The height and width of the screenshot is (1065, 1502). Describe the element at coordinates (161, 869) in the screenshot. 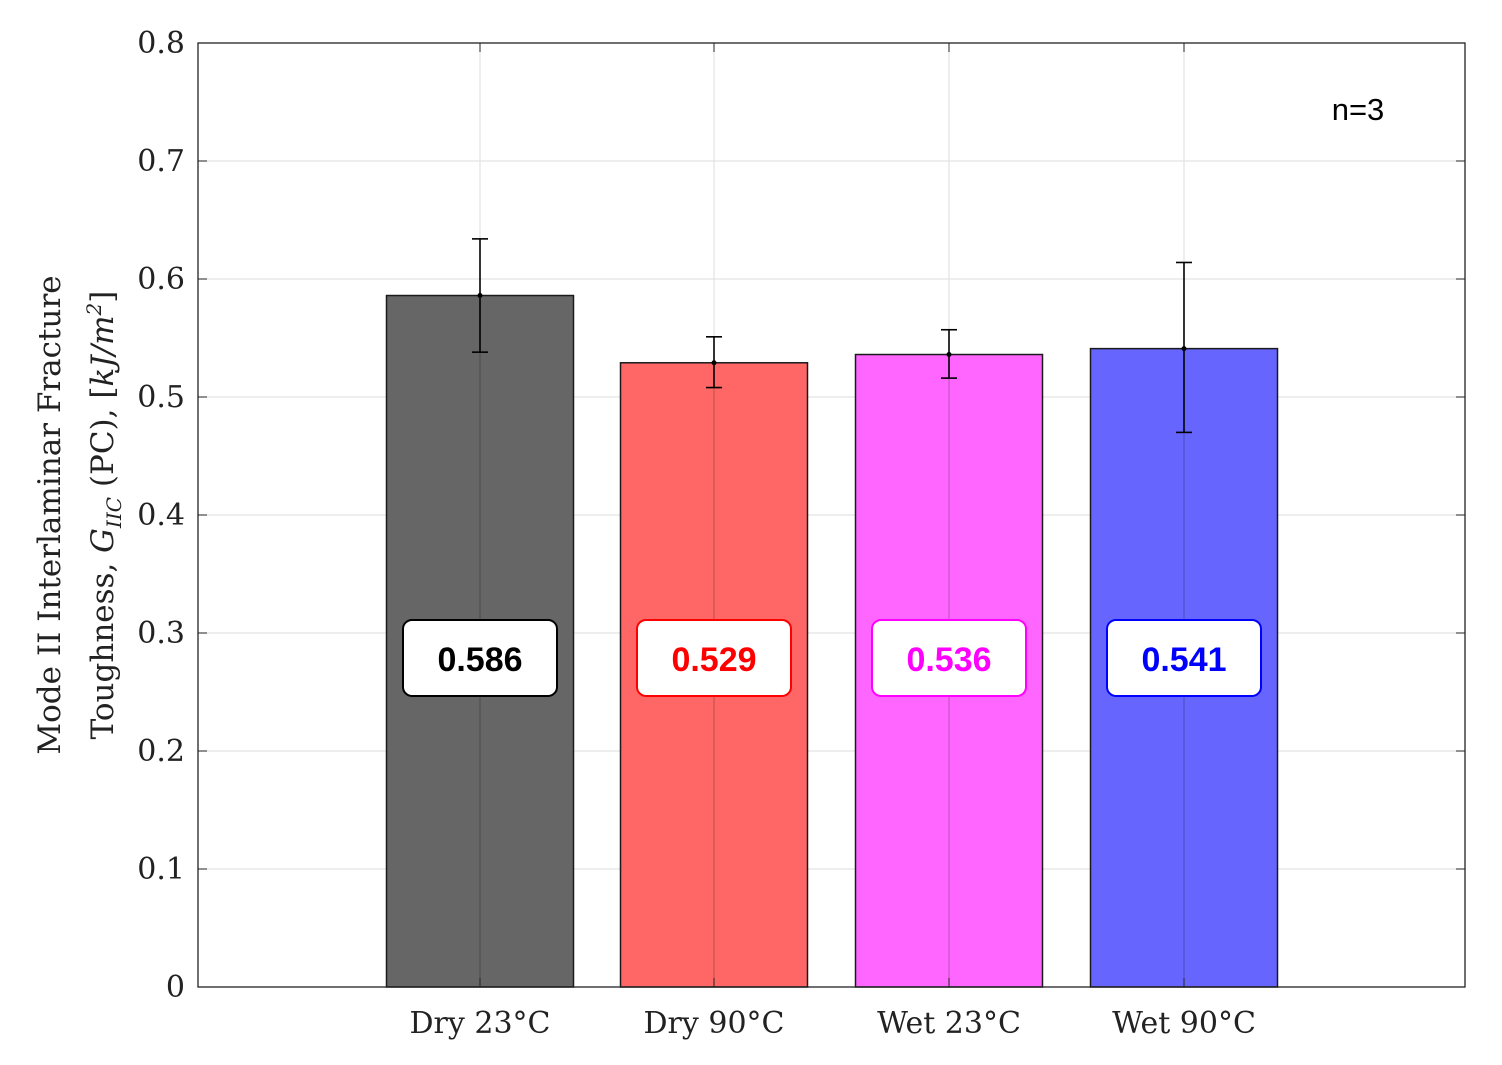

I see `y-tick-label: 0.1` at that location.